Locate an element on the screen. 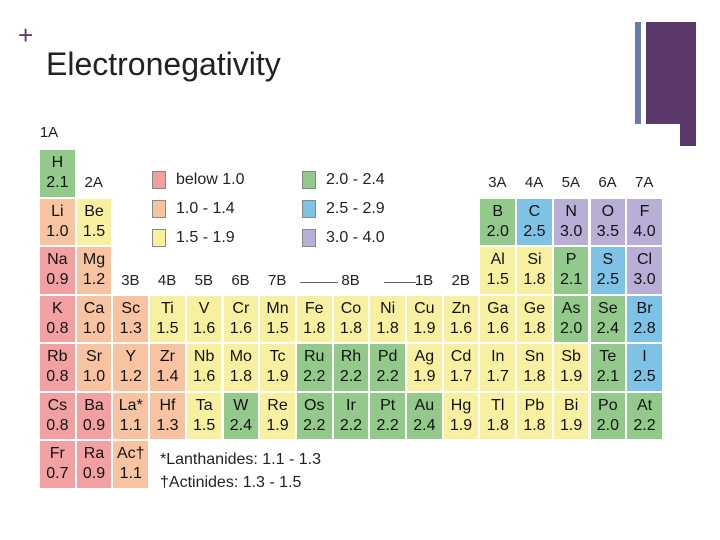 This screenshot has width=720, height=540. element-symbol: Fr is located at coordinates (57, 453).